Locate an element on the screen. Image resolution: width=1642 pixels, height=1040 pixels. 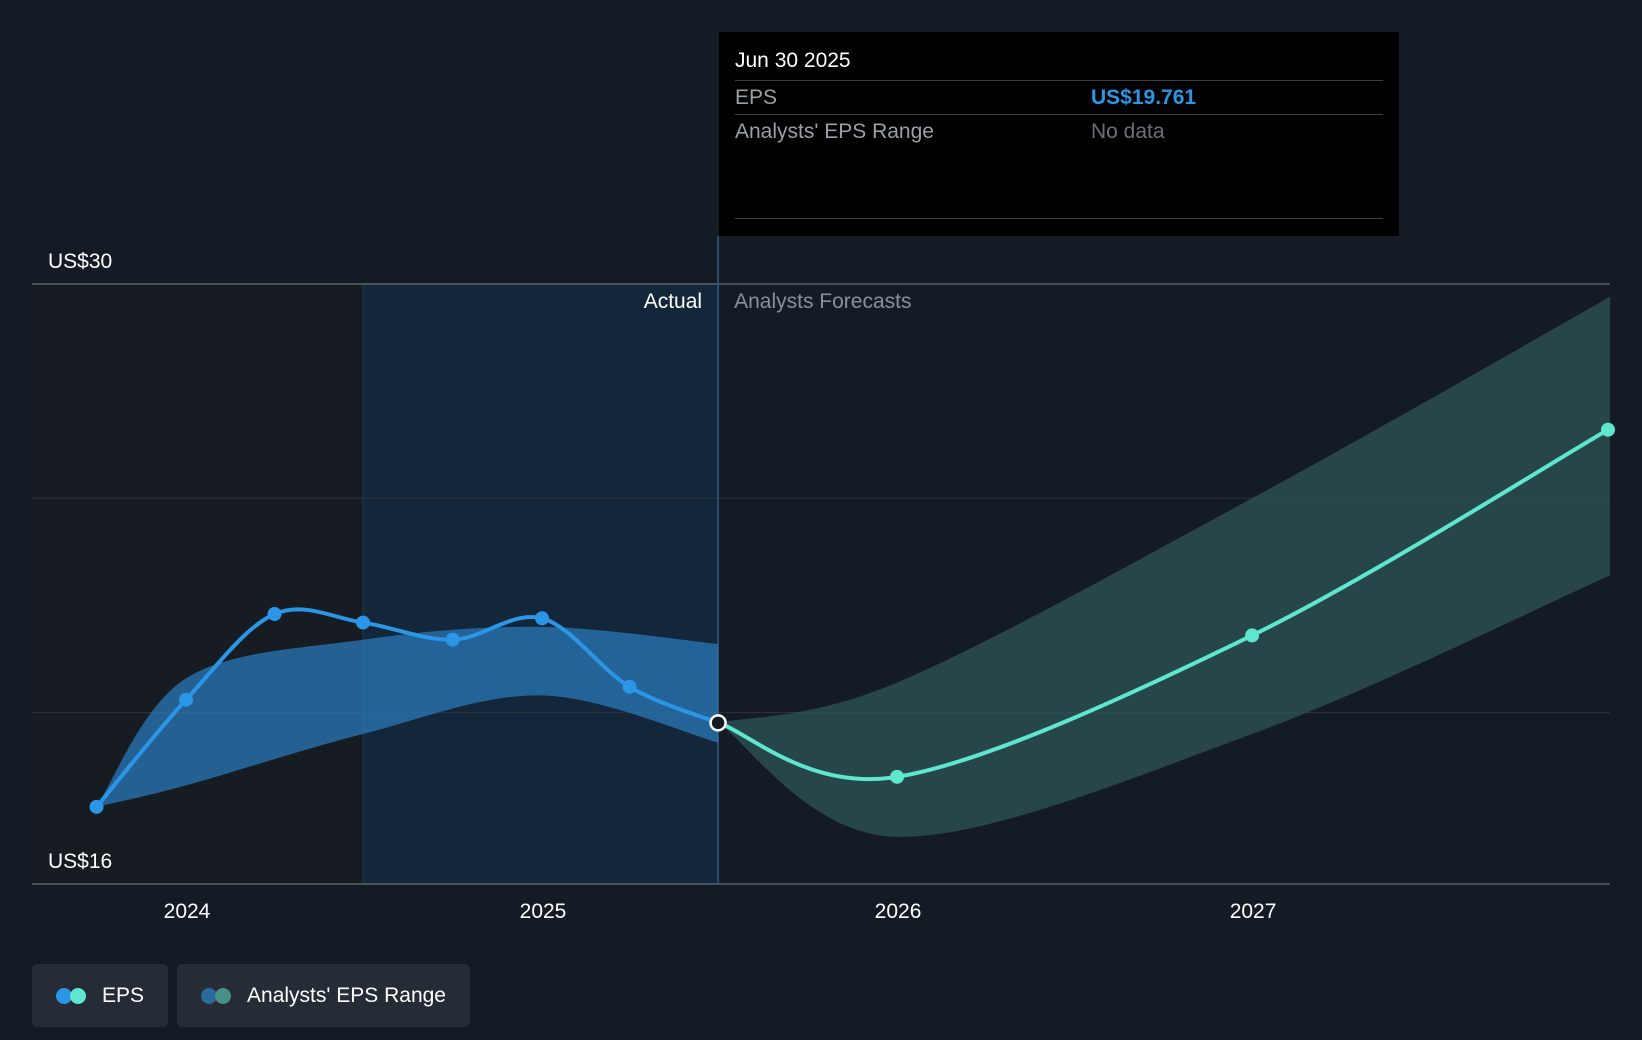
y-tick-label-top: US$30 is located at coordinates (80, 261).